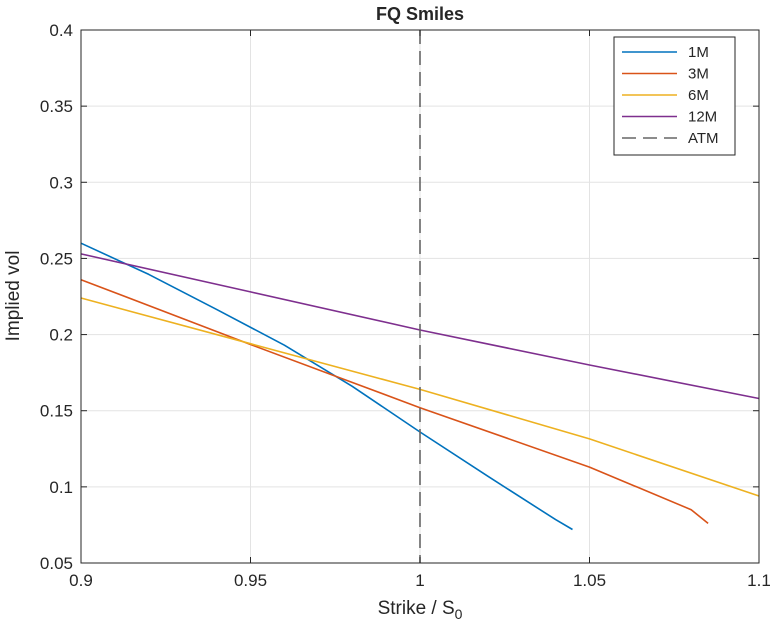  Describe the element at coordinates (416, 608) in the screenshot. I see `x-axis-title-text: Strike / S` at that location.